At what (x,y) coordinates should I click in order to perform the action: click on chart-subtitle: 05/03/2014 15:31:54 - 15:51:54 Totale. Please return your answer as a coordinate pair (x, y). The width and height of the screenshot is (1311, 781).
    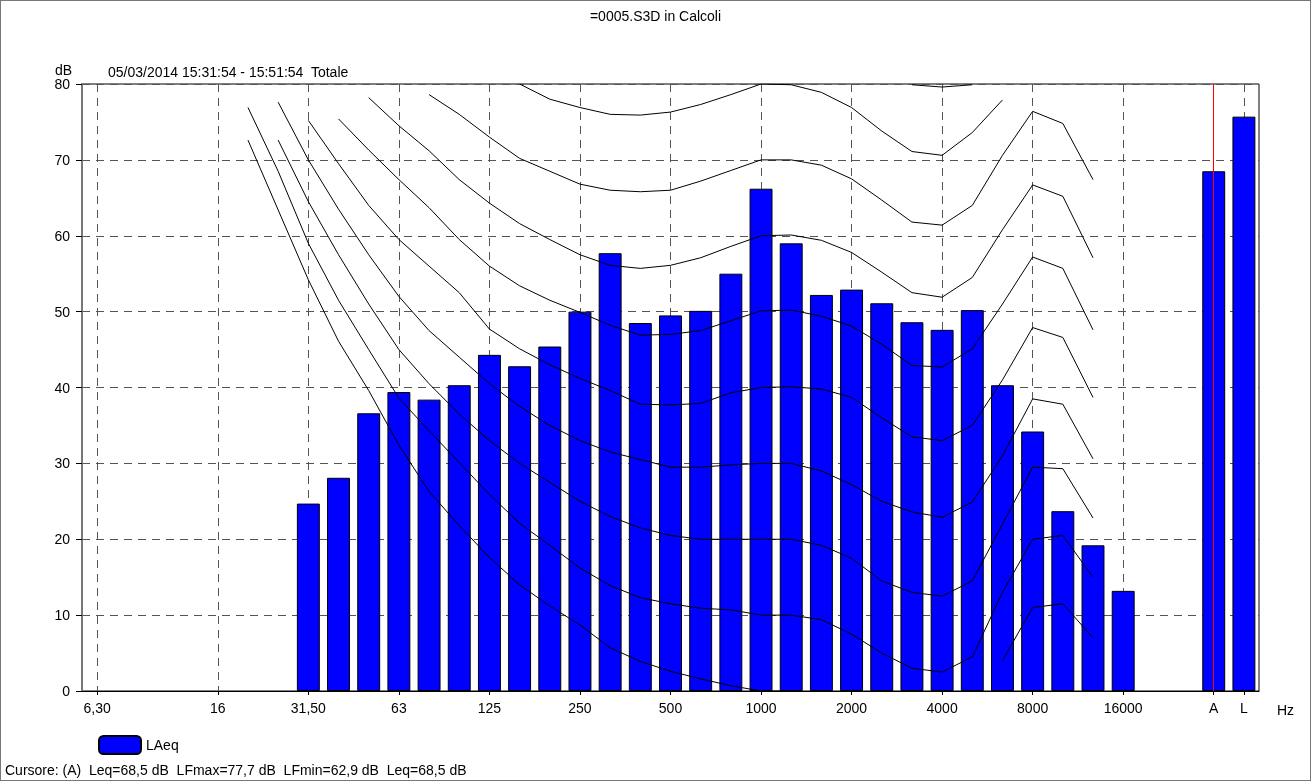
    Looking at the image, I should click on (228, 72).